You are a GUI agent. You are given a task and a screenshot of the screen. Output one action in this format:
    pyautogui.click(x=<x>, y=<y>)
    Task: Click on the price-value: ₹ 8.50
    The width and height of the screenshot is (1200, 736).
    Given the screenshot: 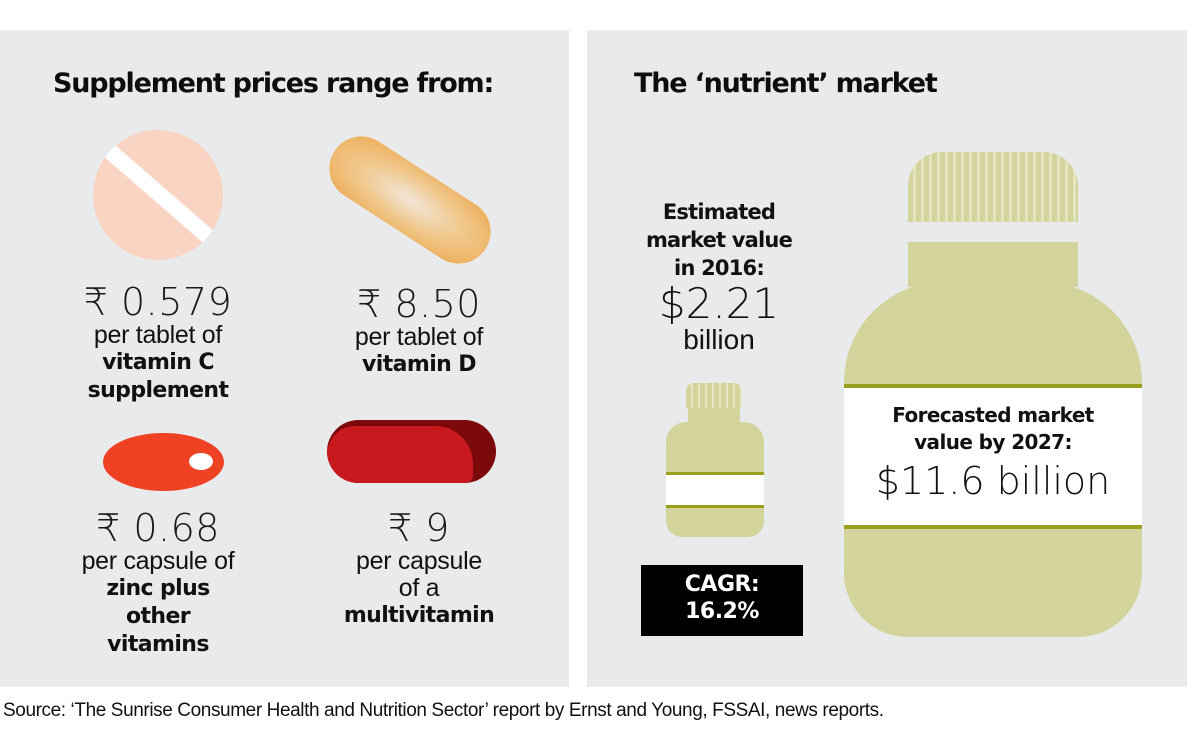 What is the action you would take?
    pyautogui.click(x=419, y=304)
    